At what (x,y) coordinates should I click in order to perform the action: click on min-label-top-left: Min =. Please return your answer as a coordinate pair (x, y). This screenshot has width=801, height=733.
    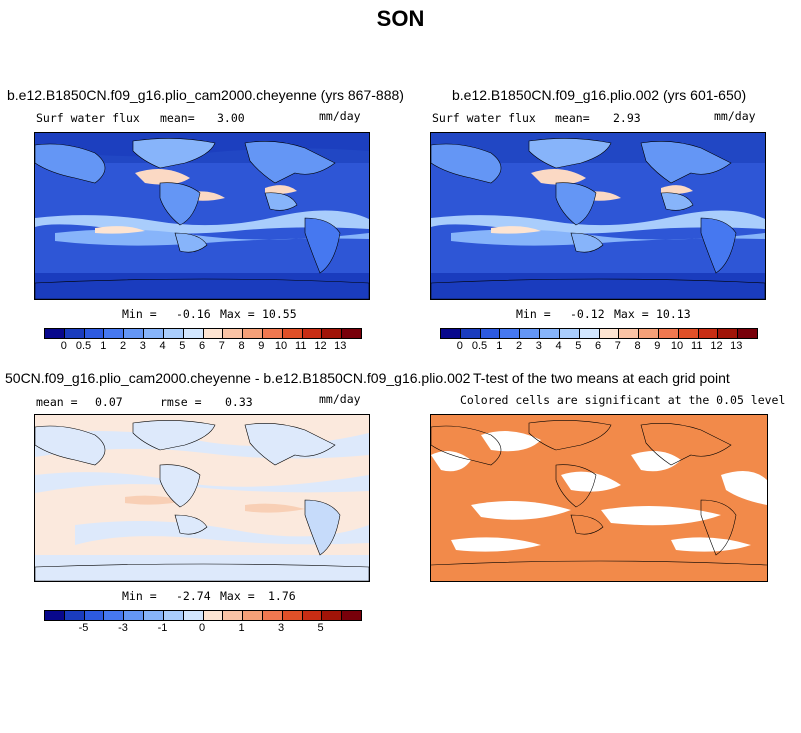
    Looking at the image, I should click on (139, 314).